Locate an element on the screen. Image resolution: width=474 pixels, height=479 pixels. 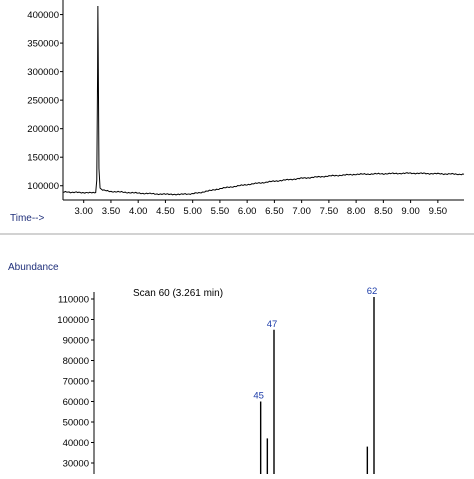
time-axis-label: Time--> is located at coordinates (27, 218).